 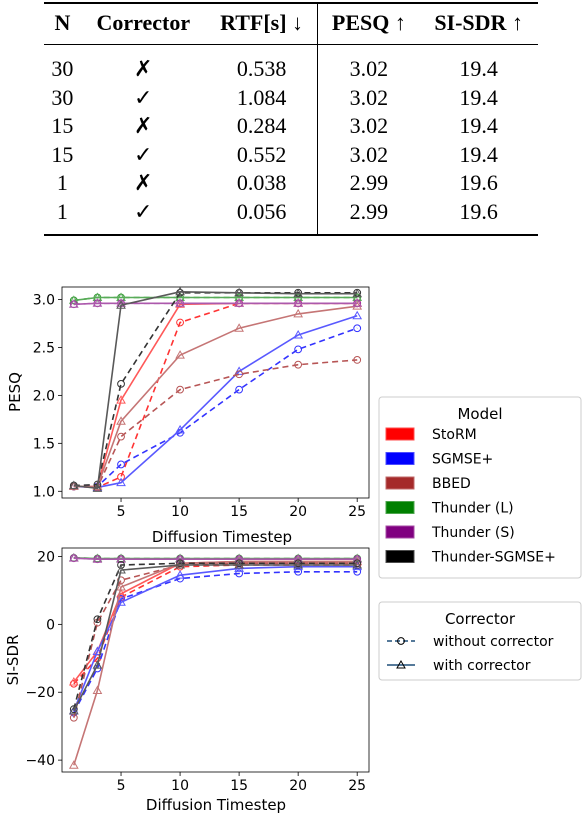 What do you see at coordinates (50, 625) in the screenshot?
I see `y-tick-label: 0` at bounding box center [50, 625].